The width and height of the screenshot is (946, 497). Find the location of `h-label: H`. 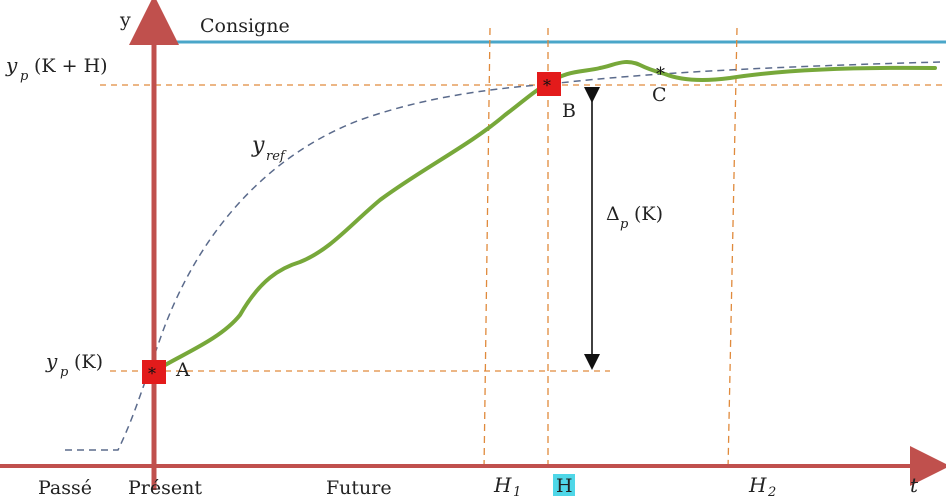

h-label: H is located at coordinates (564, 486).